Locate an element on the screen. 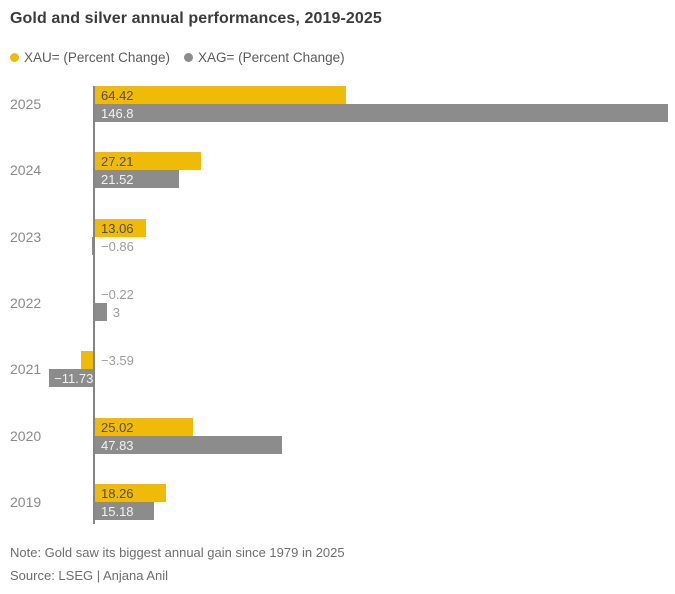 This screenshot has width=675, height=594. value-label-xau-2020: 25.02 is located at coordinates (117, 427).